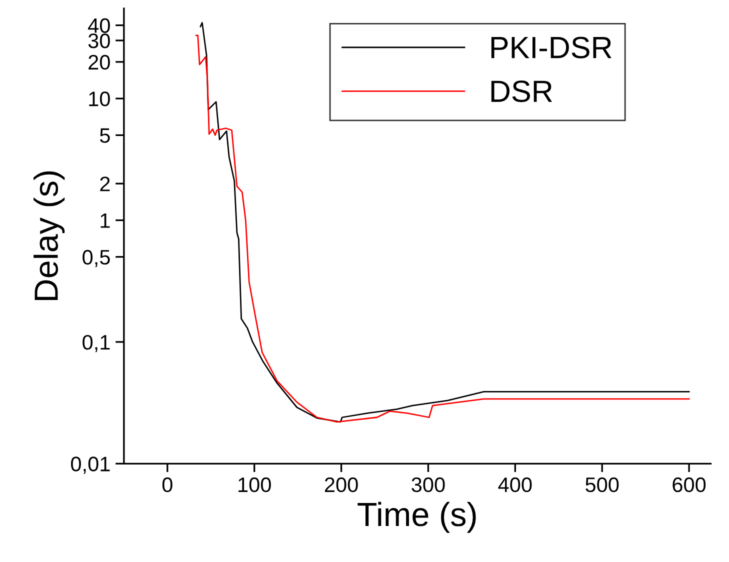 This screenshot has height=562, width=729. Describe the element at coordinates (254, 484) in the screenshot. I see `x-tick-label: 100` at that location.